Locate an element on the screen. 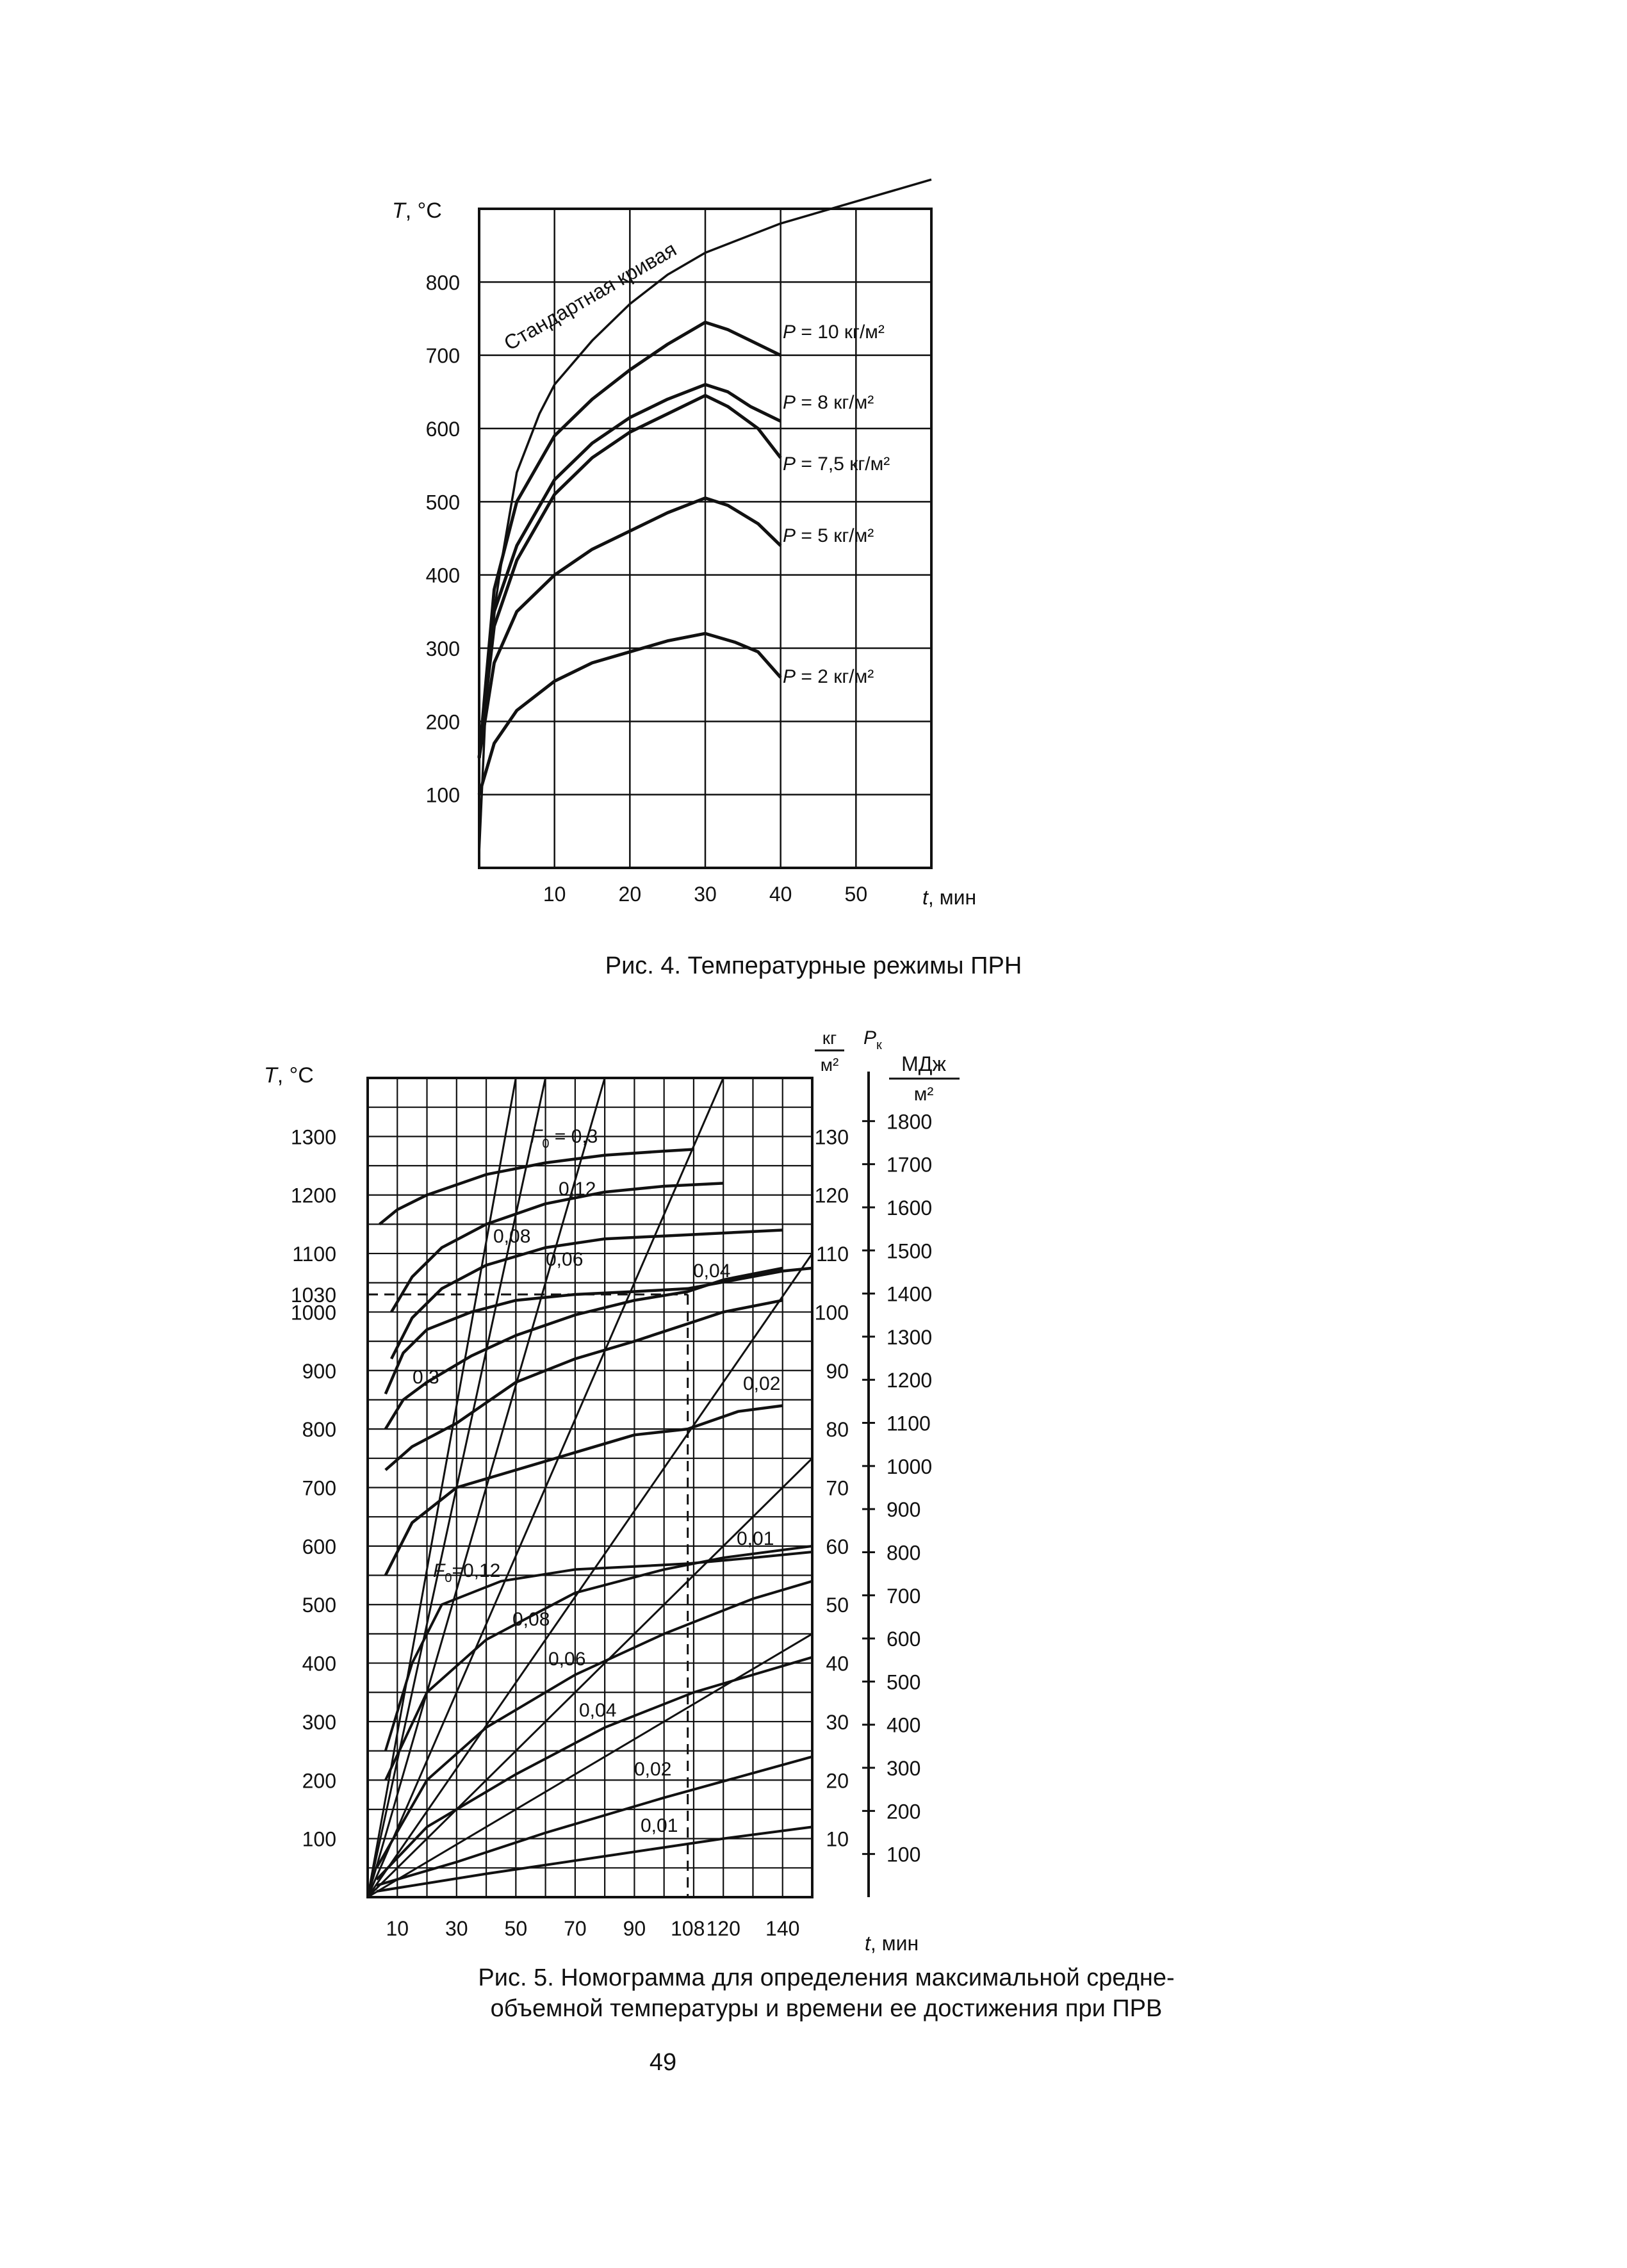 The height and width of the screenshot is (2268, 1627). fig4-x-tick-label: 30 is located at coordinates (705, 894).